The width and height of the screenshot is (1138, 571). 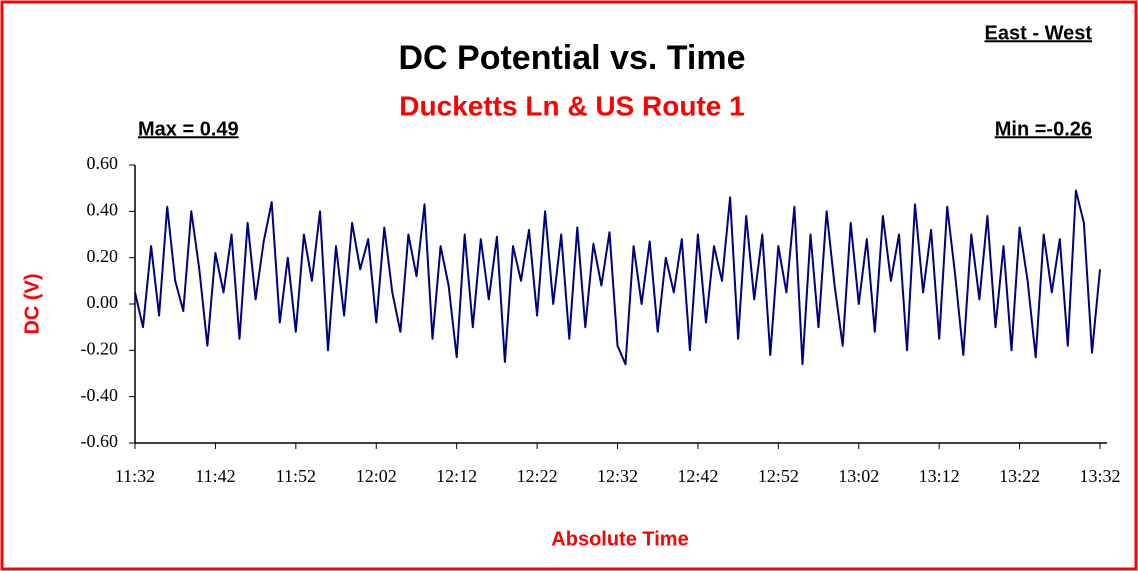 What do you see at coordinates (456, 476) in the screenshot?
I see `x-tick-label: 12:12` at bounding box center [456, 476].